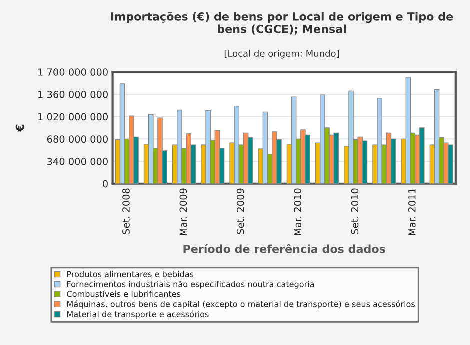 This screenshot has width=470, height=345. What do you see at coordinates (184, 212) in the screenshot?
I see `x-tick-label: Mar. 2009` at bounding box center [184, 212].